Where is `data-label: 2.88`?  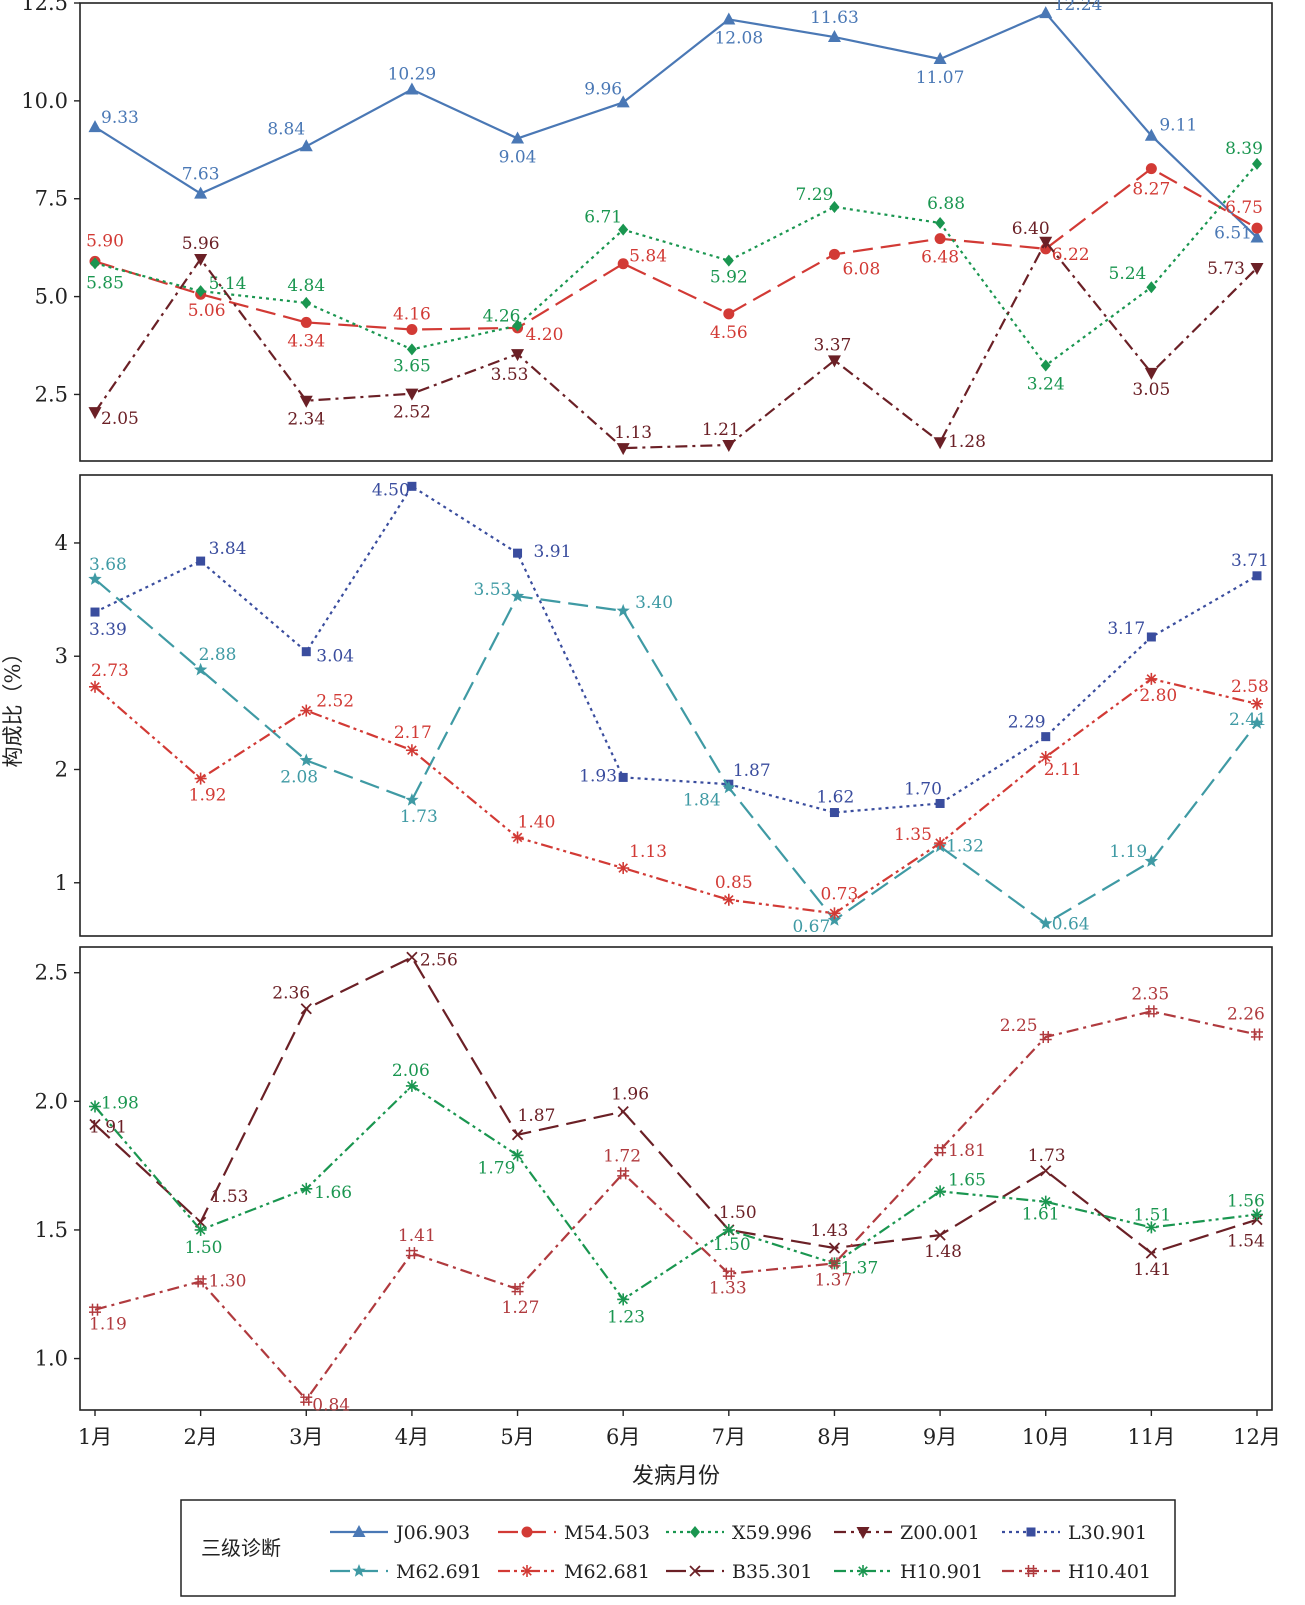
data-label: 2.88 is located at coordinates (218, 655).